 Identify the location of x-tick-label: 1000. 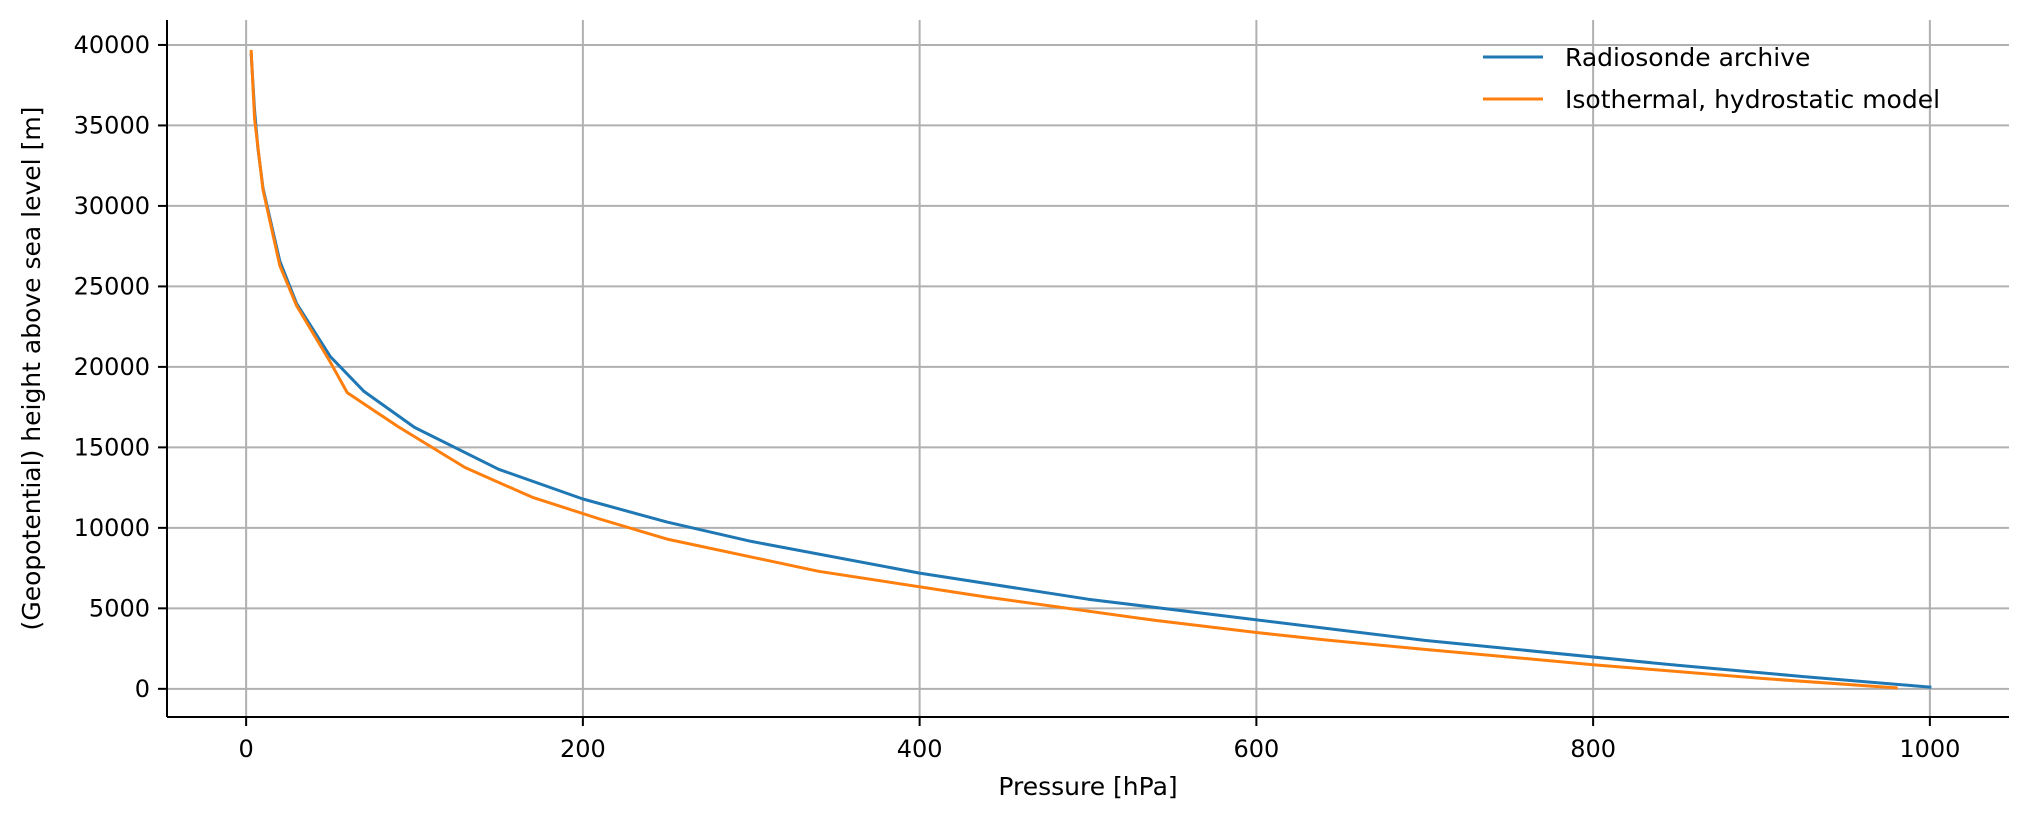
(1929, 749).